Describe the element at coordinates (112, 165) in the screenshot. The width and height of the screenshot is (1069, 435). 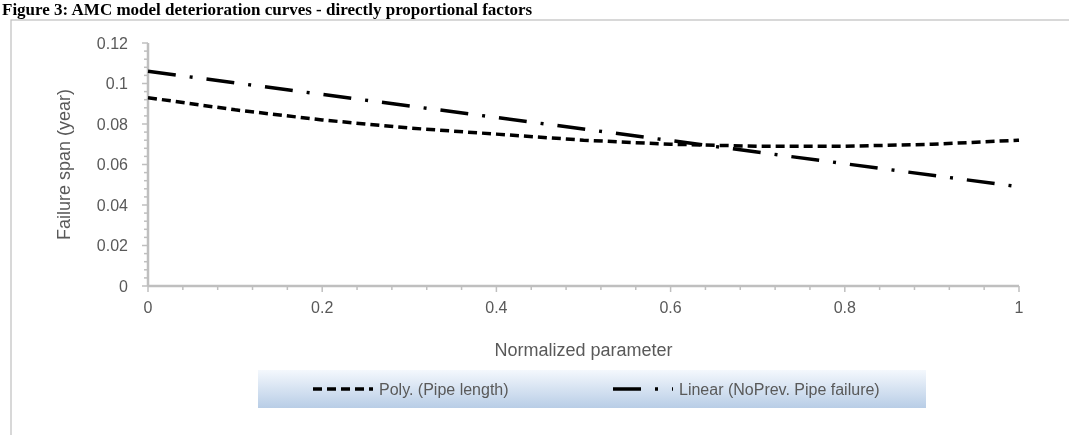
I see `y-tick-label: 0.06` at that location.